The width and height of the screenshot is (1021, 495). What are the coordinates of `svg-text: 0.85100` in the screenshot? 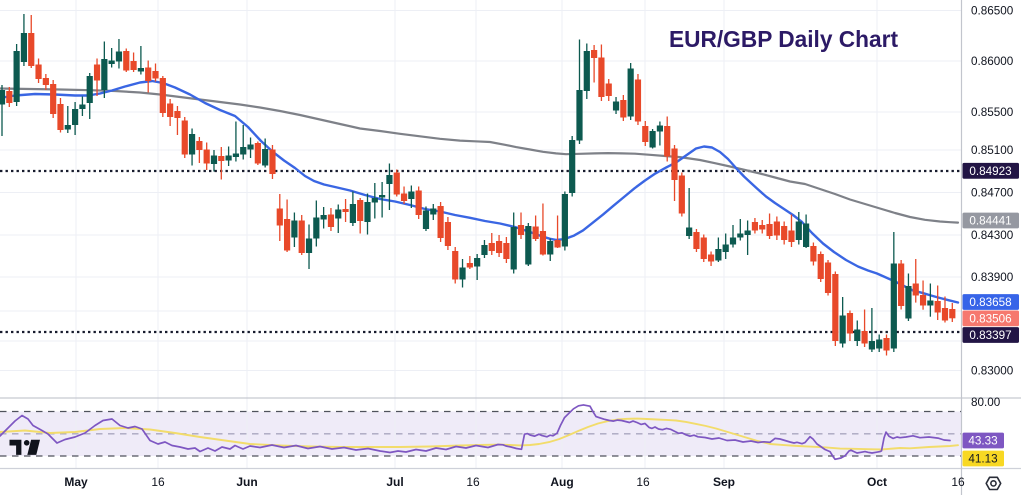 It's located at (992, 150).